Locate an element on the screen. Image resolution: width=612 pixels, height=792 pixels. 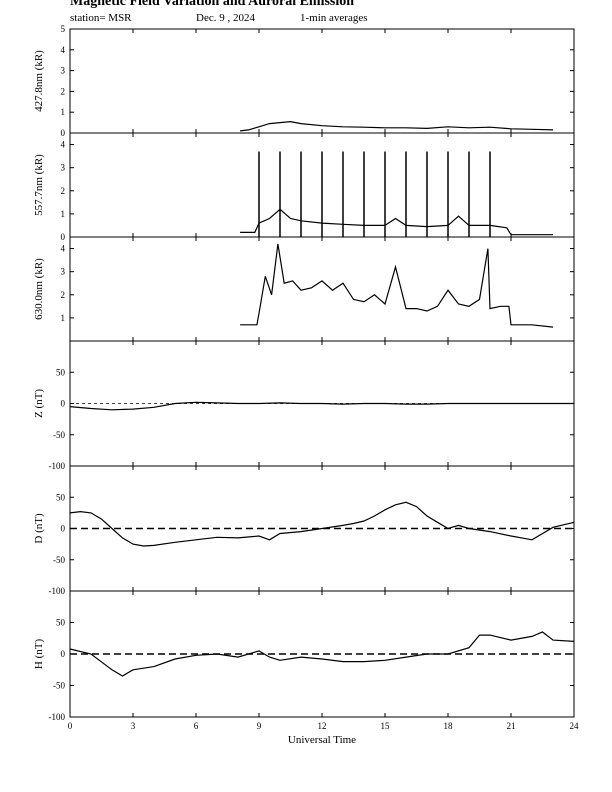
panel-4: -100 -50 0 50 Z (nT) is located at coordinates (304, 405).